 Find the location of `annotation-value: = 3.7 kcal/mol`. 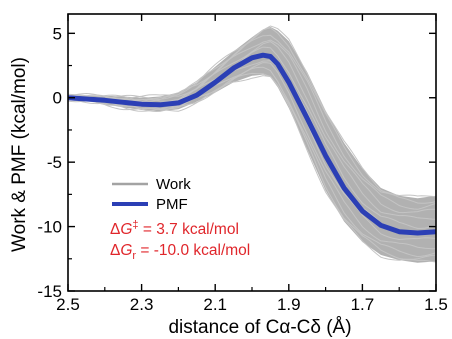

annotation-value: = 3.7 kcal/mol is located at coordinates (189, 229).